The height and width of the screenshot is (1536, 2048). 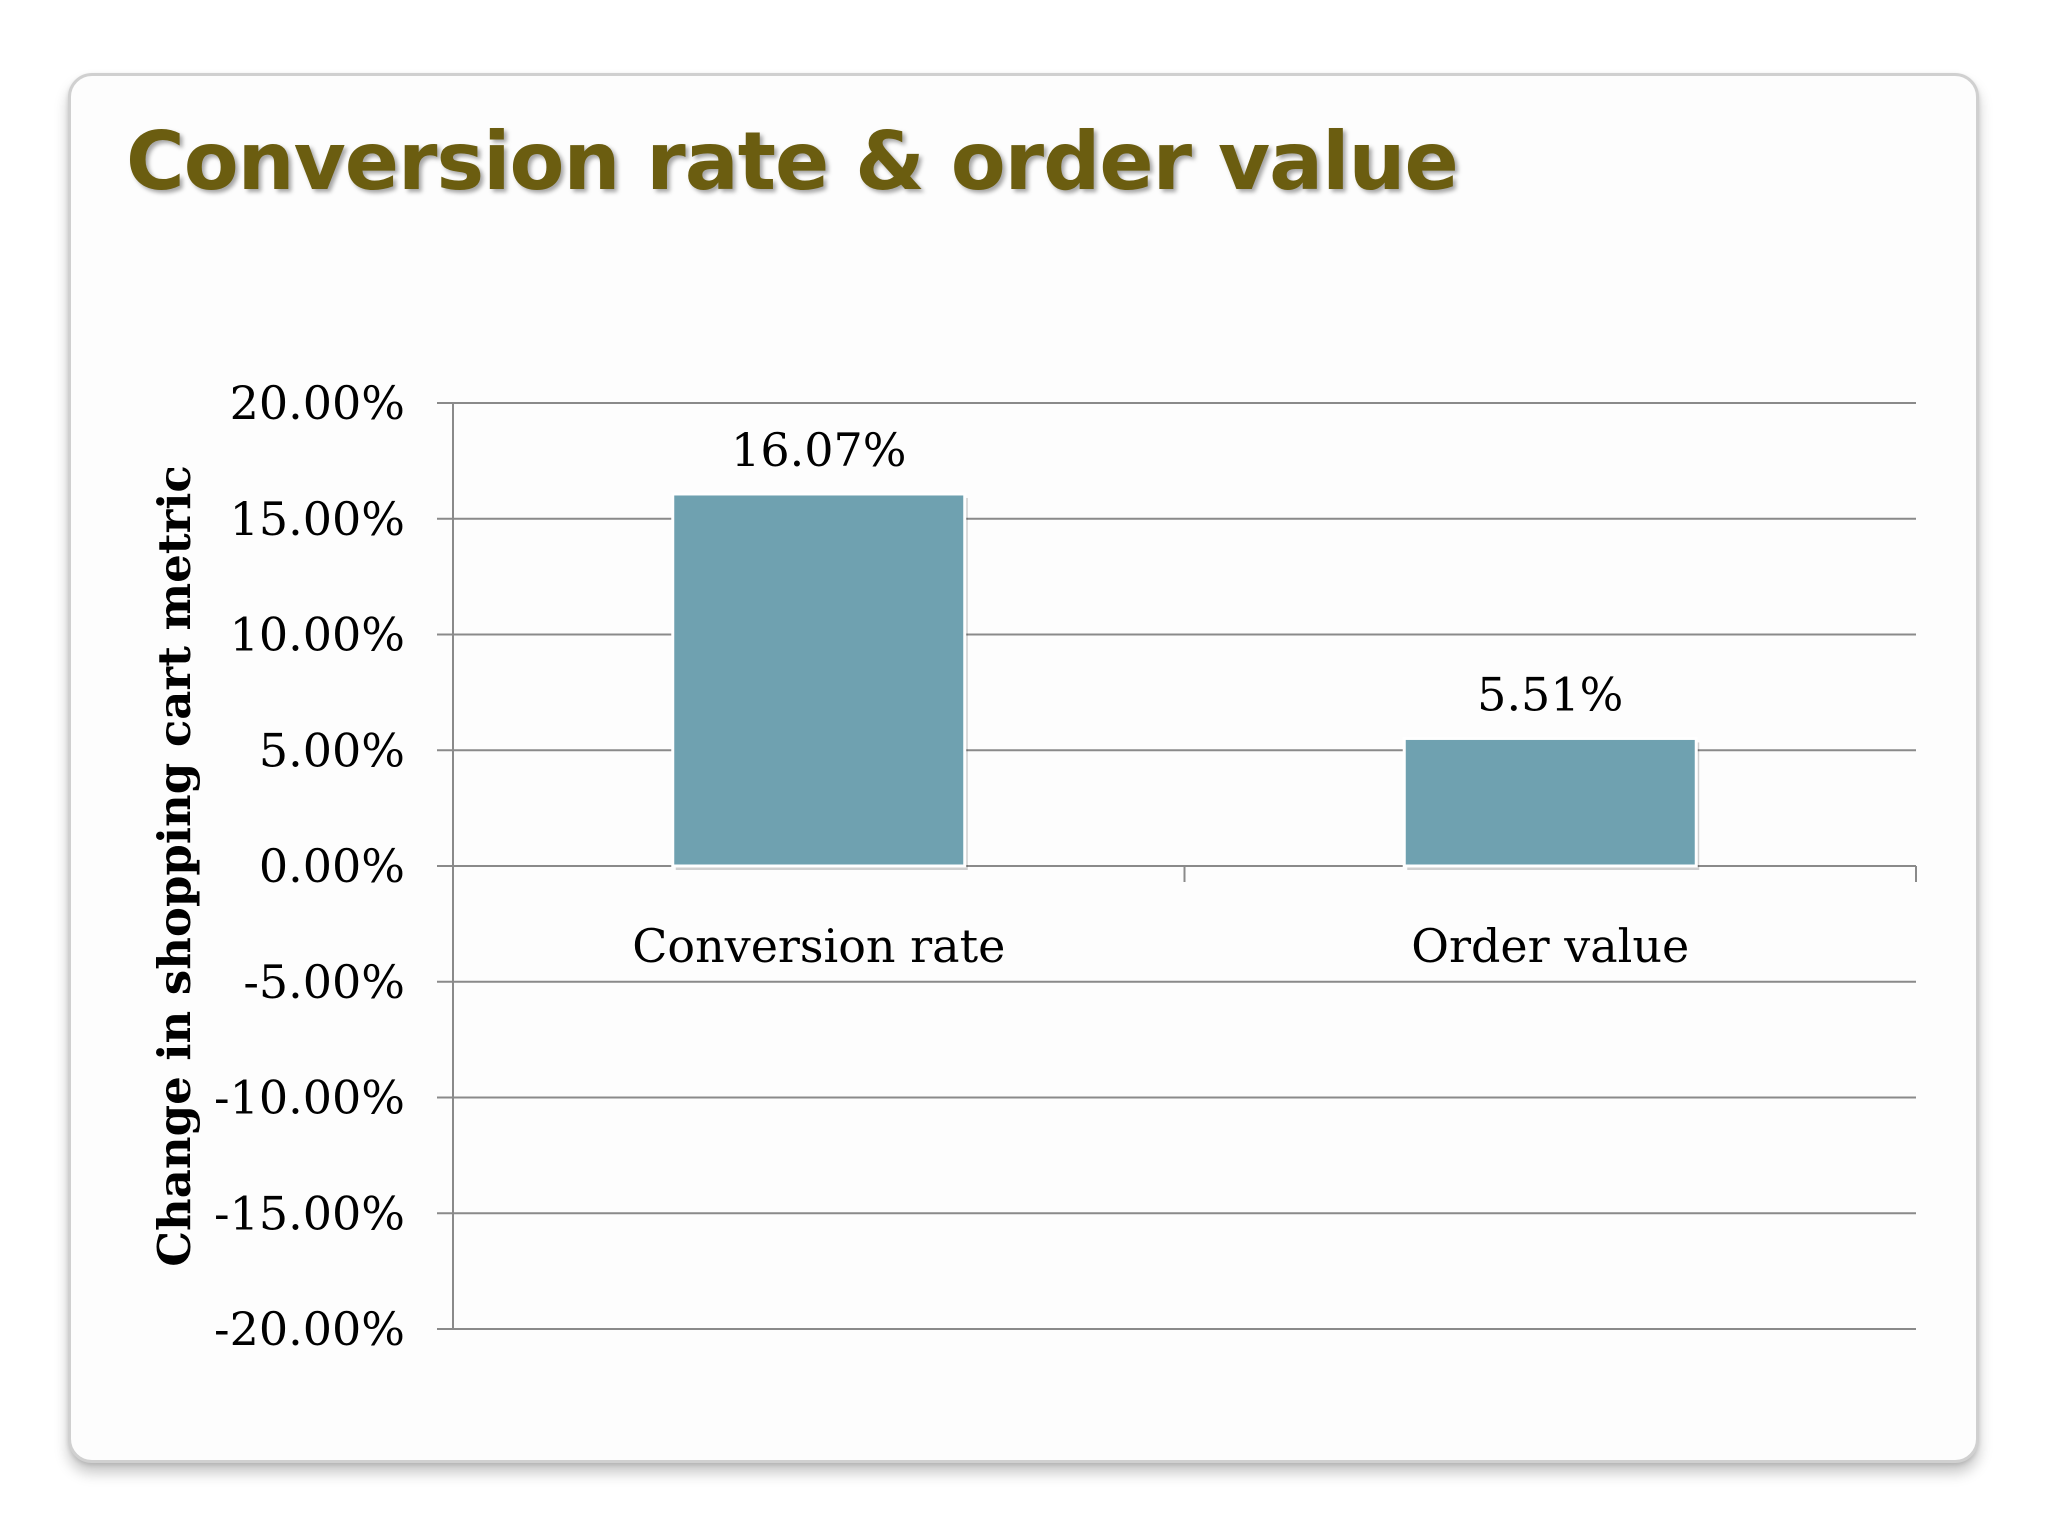 What do you see at coordinates (309, 1329) in the screenshot?
I see `y-tick-label: -20.00%` at bounding box center [309, 1329].